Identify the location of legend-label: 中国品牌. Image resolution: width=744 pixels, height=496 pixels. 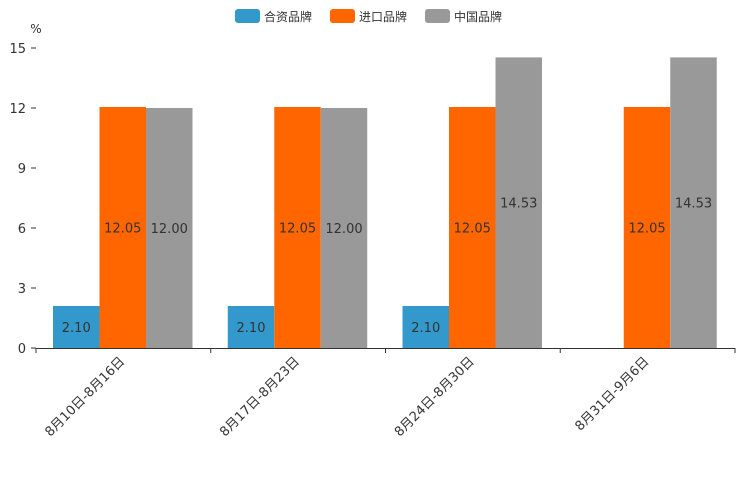
(478, 16).